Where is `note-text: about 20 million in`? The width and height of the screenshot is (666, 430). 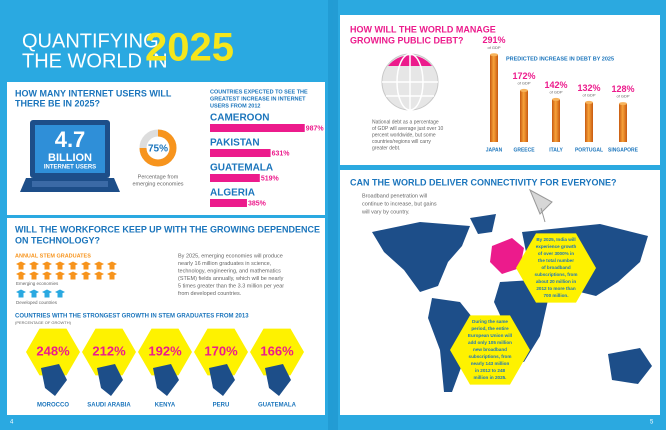
note-text: about 20 million in is located at coordinates (556, 281).